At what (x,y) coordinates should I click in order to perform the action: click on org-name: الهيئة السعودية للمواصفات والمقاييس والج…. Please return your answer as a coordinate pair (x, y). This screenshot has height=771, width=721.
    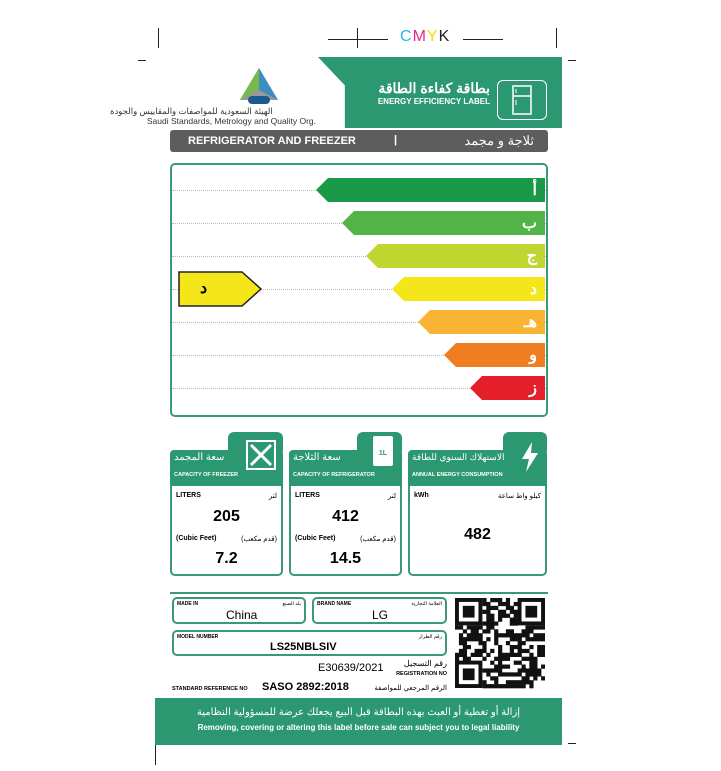
    Looking at the image, I should click on (213, 116).